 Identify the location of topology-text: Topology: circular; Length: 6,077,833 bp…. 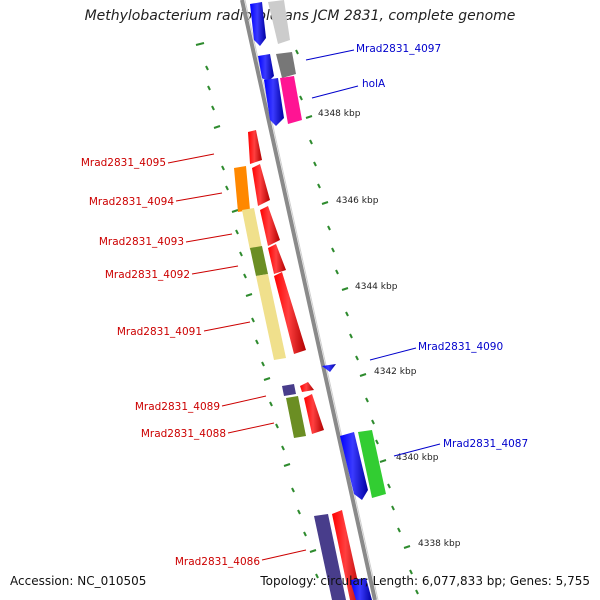
(425, 581).